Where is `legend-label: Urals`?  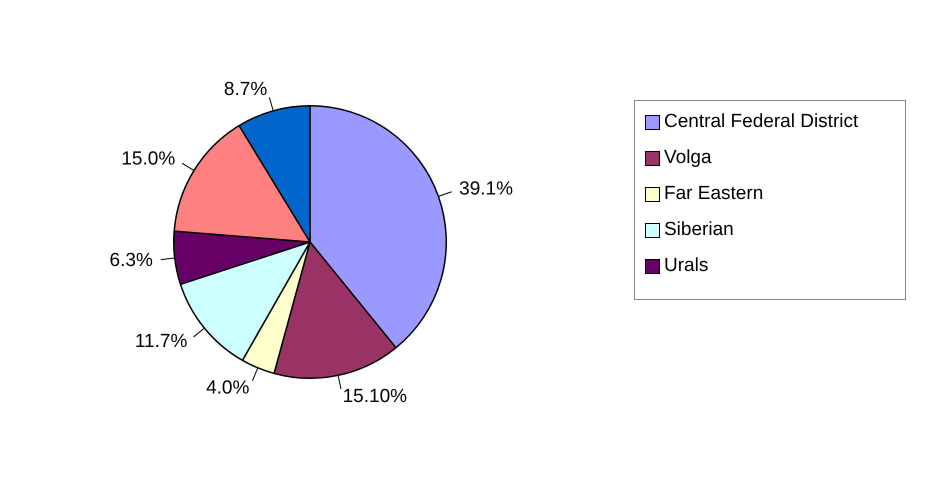 legend-label: Urals is located at coordinates (686, 266).